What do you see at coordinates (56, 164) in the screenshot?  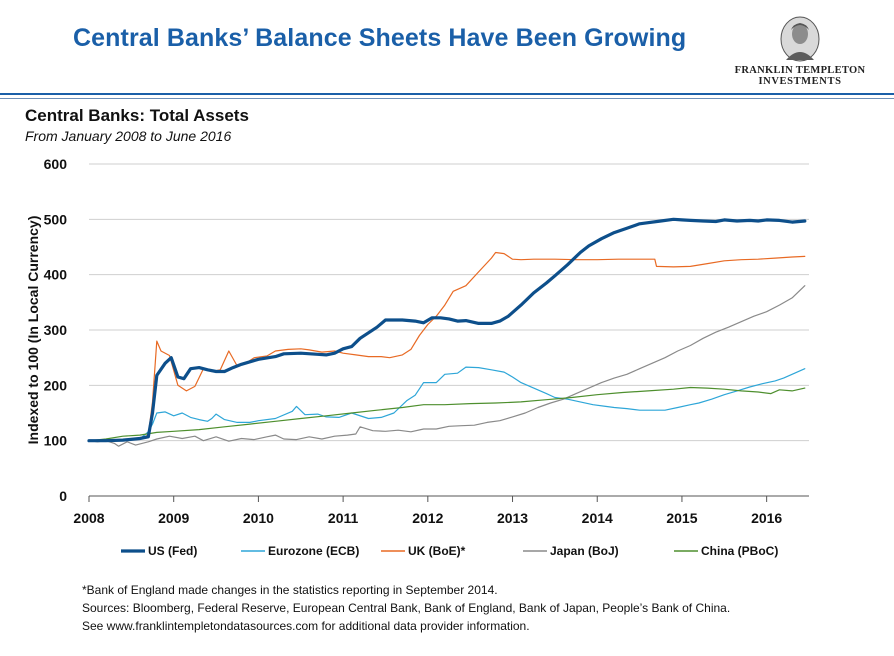 I see `y-tick-label-600: 600` at bounding box center [56, 164].